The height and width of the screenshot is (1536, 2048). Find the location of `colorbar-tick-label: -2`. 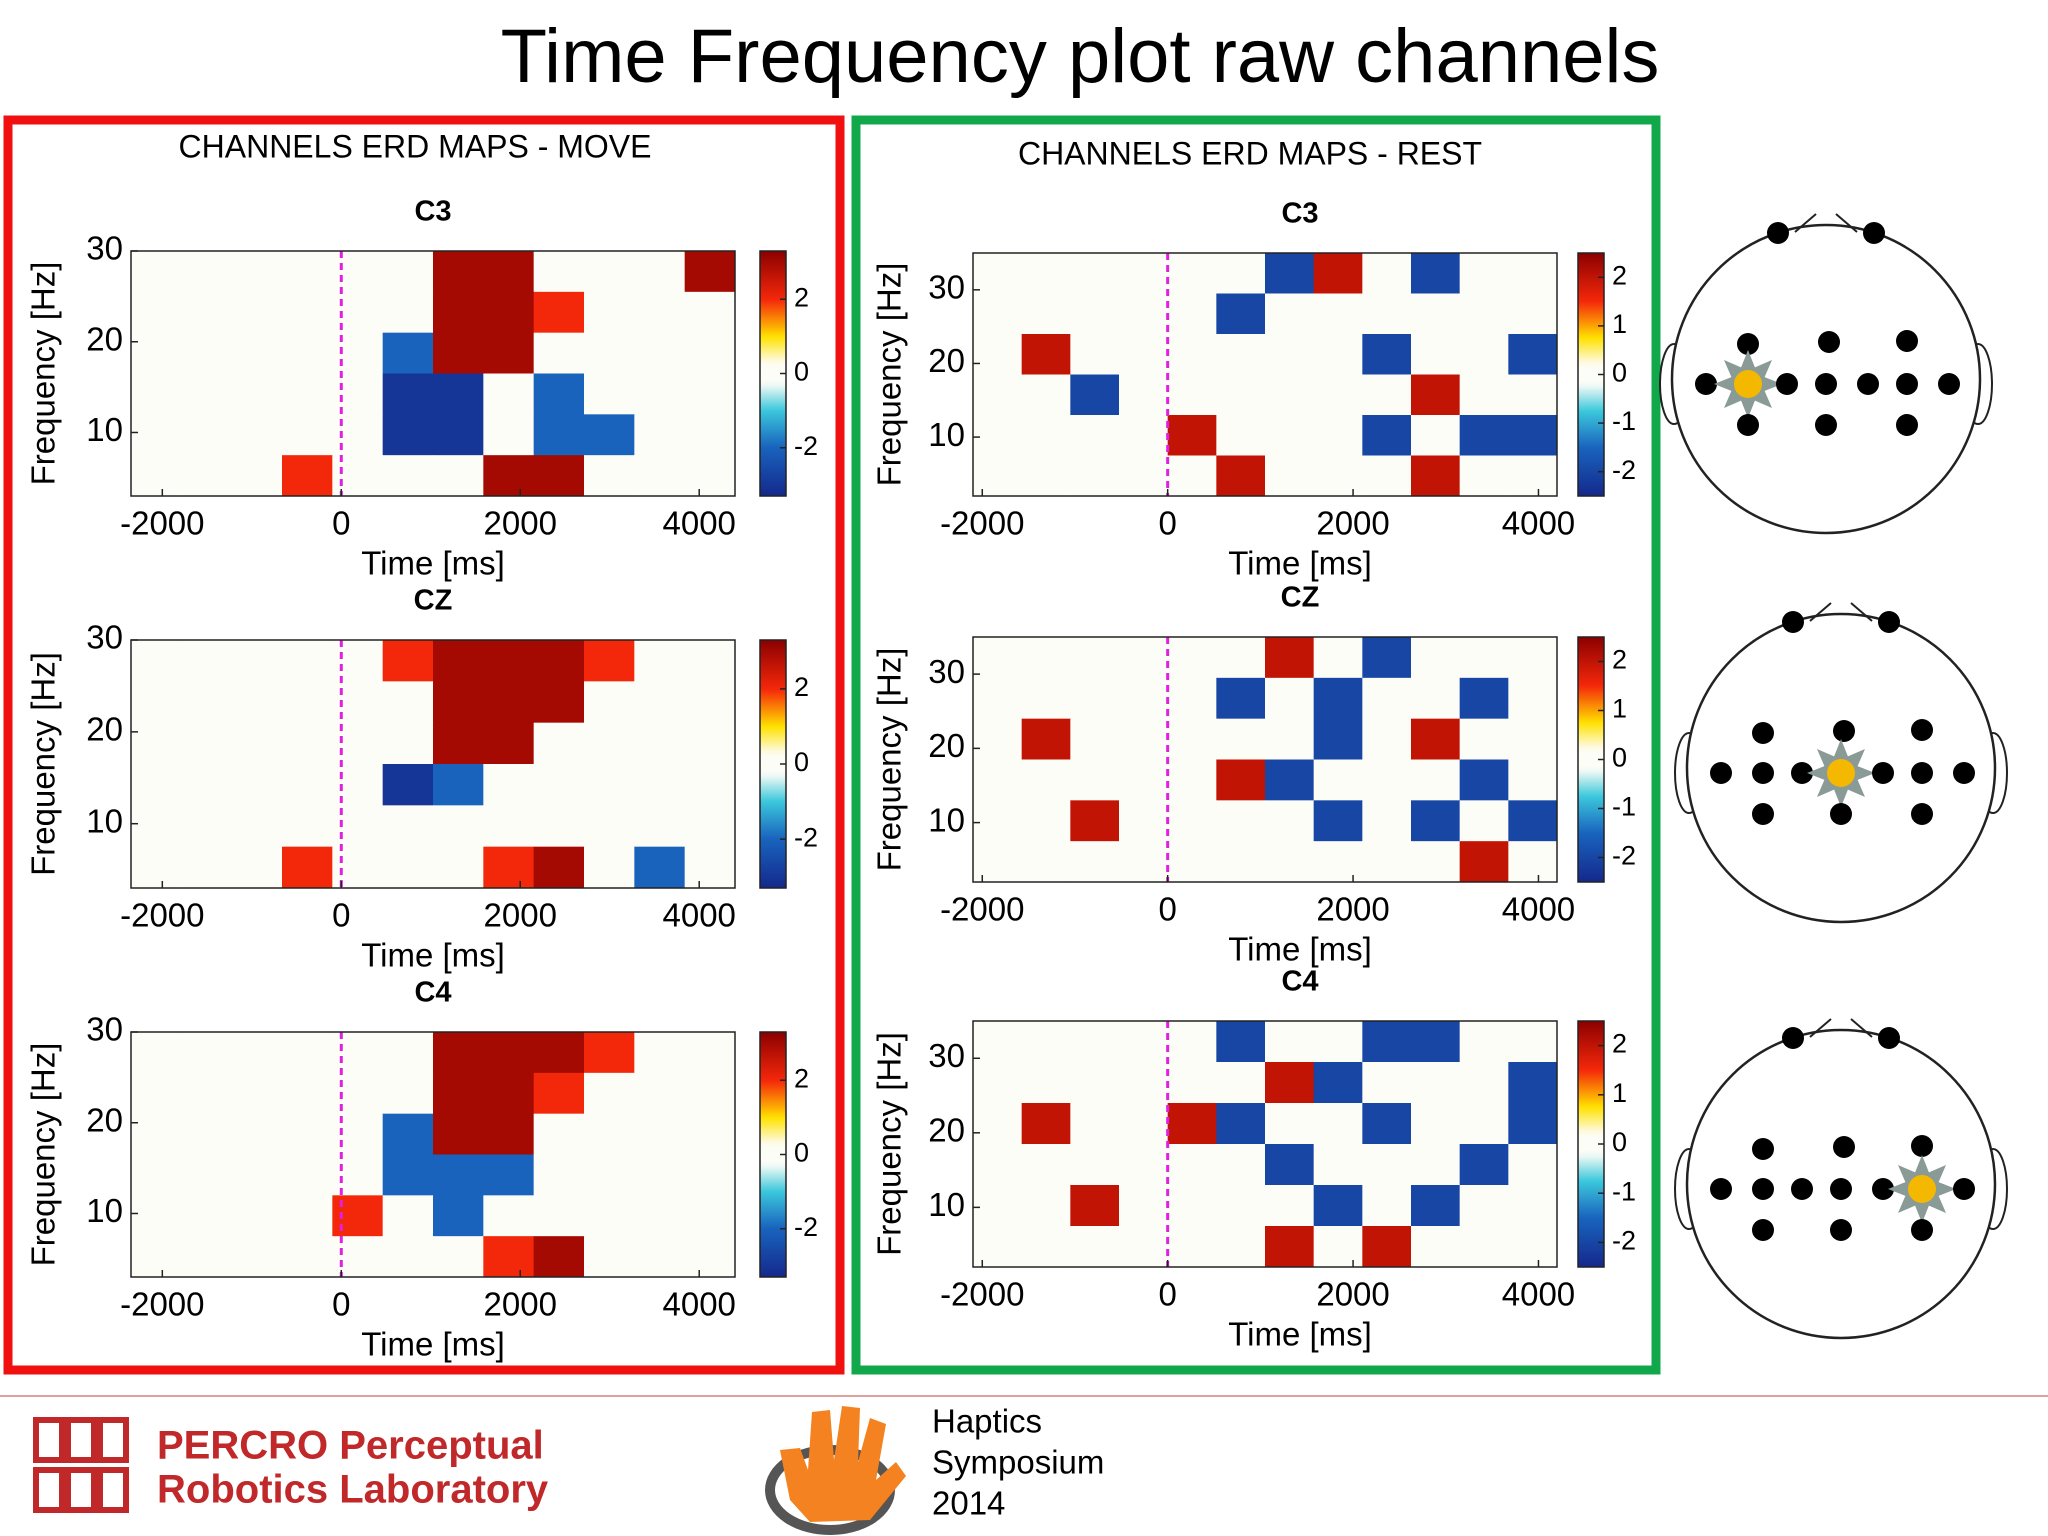

colorbar-tick-label: -2 is located at coordinates (806, 1227).